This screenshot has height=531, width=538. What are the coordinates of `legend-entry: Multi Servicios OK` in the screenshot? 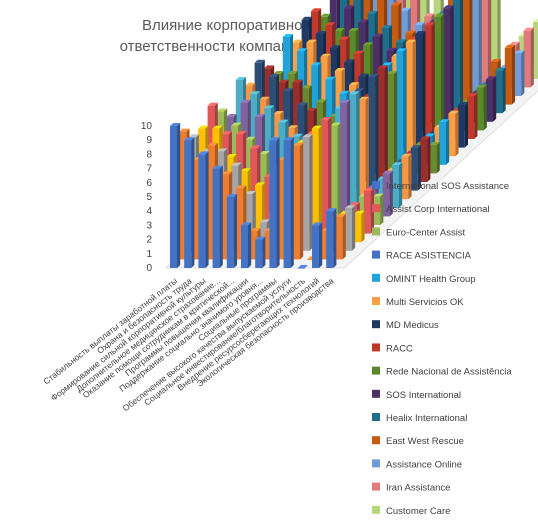 It's located at (418, 302).